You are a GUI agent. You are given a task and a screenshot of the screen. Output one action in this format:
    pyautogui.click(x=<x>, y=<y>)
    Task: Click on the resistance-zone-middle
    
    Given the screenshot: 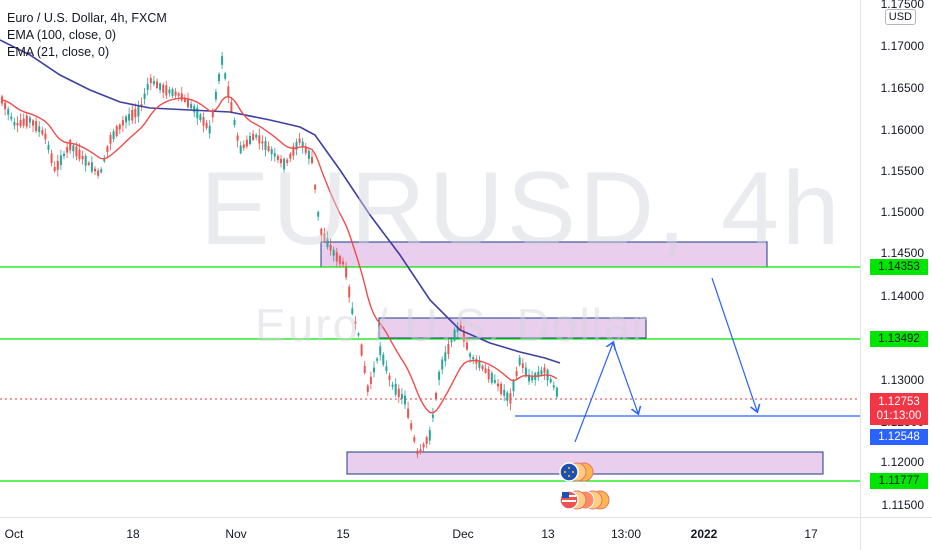 What is the action you would take?
    pyautogui.click(x=512, y=328)
    